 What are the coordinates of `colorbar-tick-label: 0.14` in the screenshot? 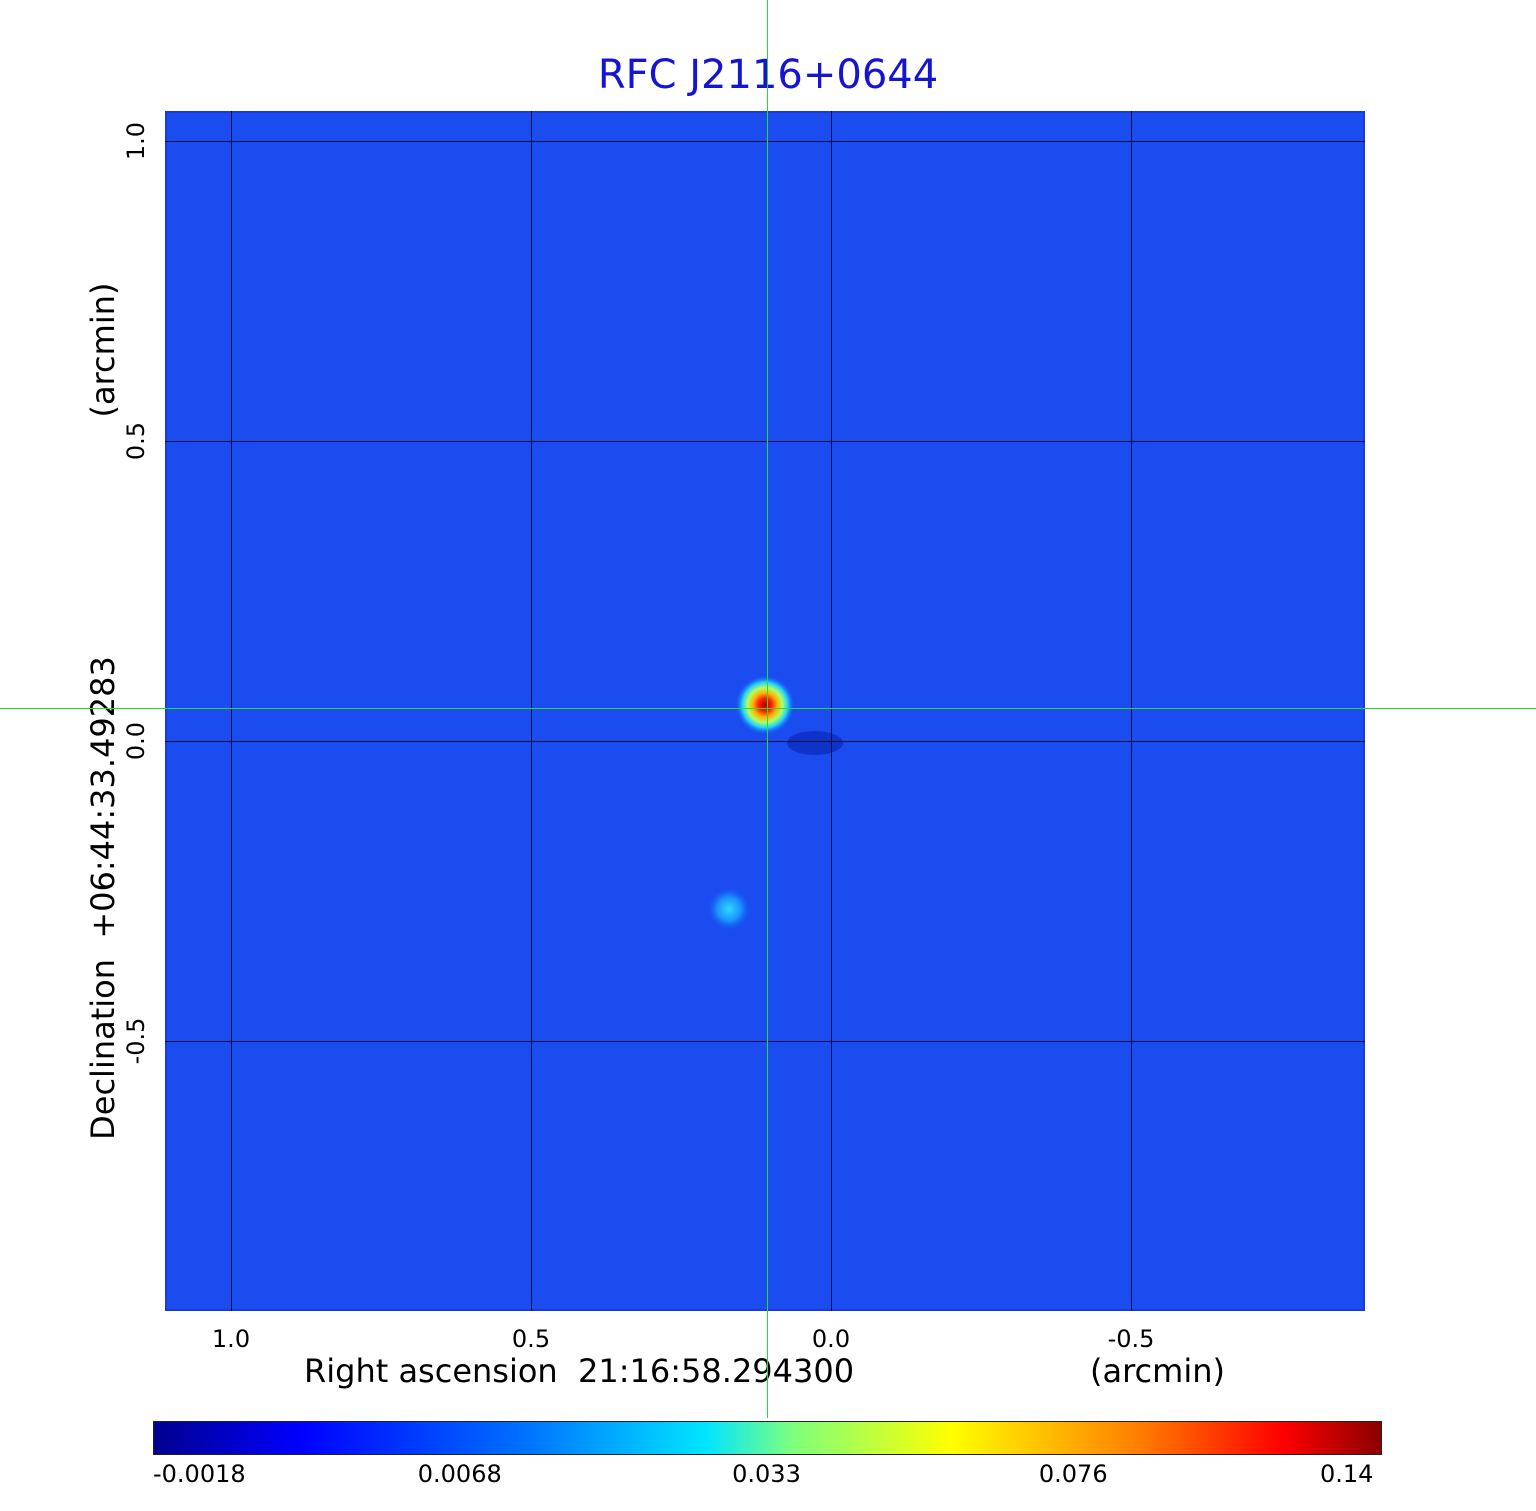 It's located at (1347, 1474).